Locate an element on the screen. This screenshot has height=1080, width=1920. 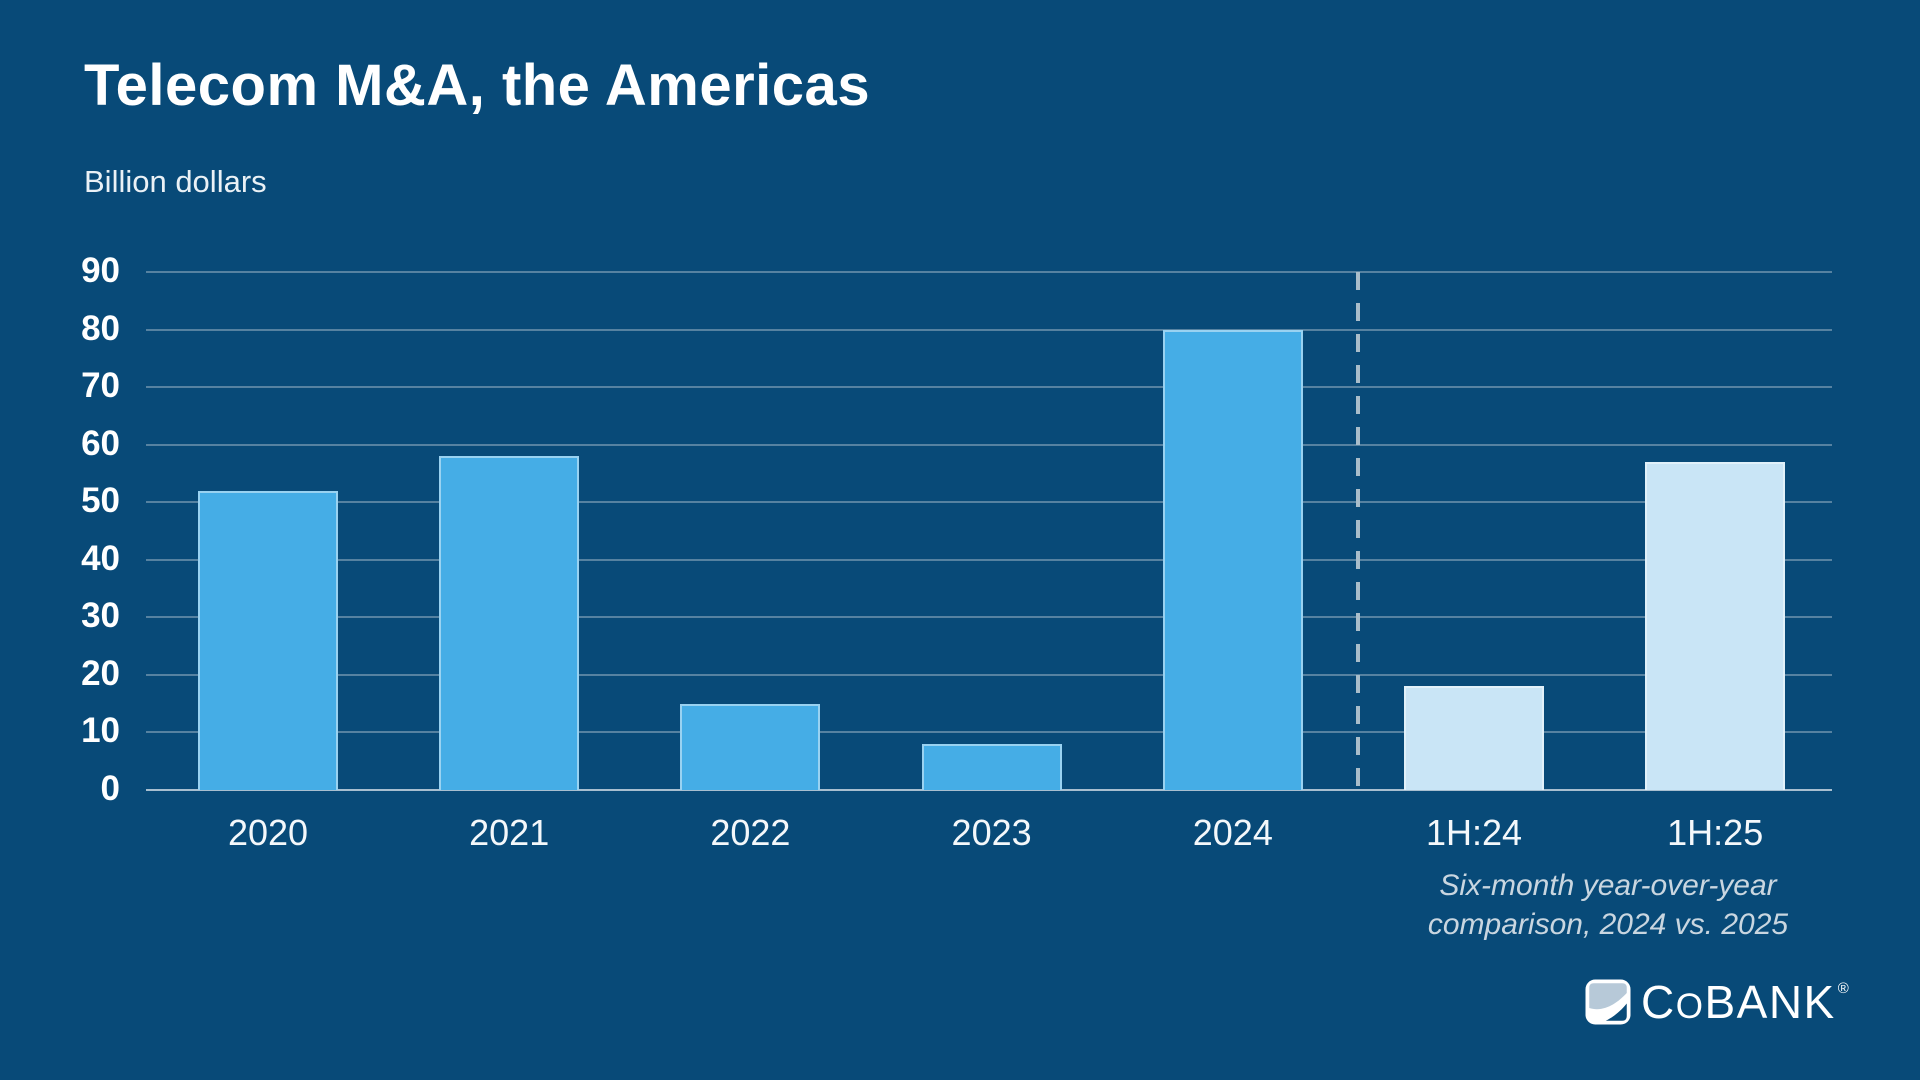
y-tick-label-30: 30 is located at coordinates (100, 616).